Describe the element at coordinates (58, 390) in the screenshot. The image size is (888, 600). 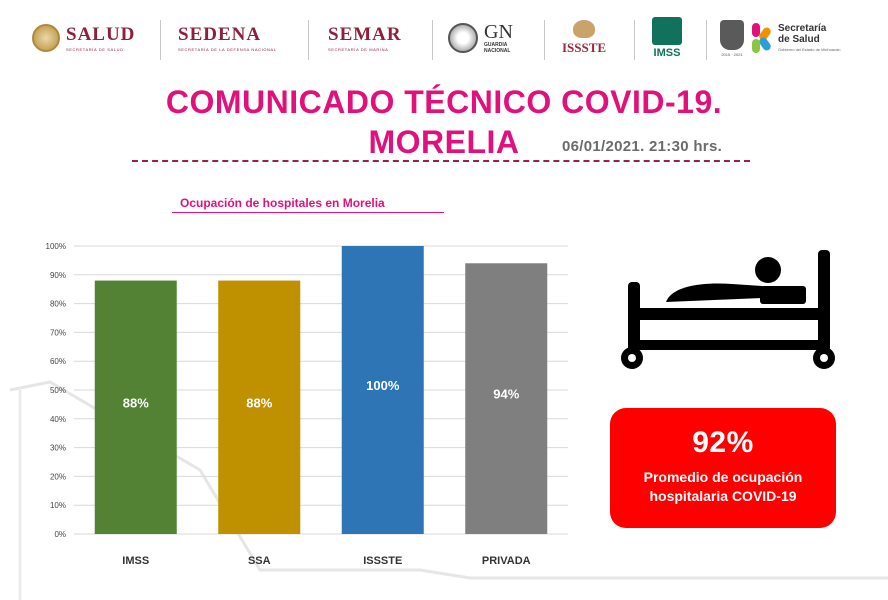
I see `y-tick-label: 50%` at that location.